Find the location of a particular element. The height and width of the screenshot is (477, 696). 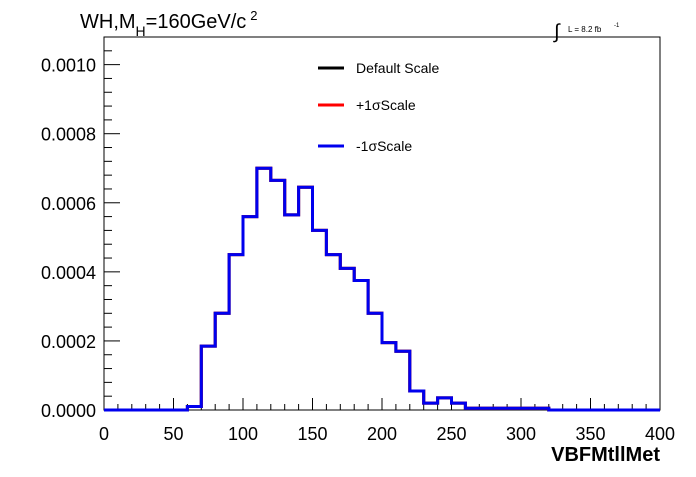

y-tick-label: 0.0006 is located at coordinates (68, 204).